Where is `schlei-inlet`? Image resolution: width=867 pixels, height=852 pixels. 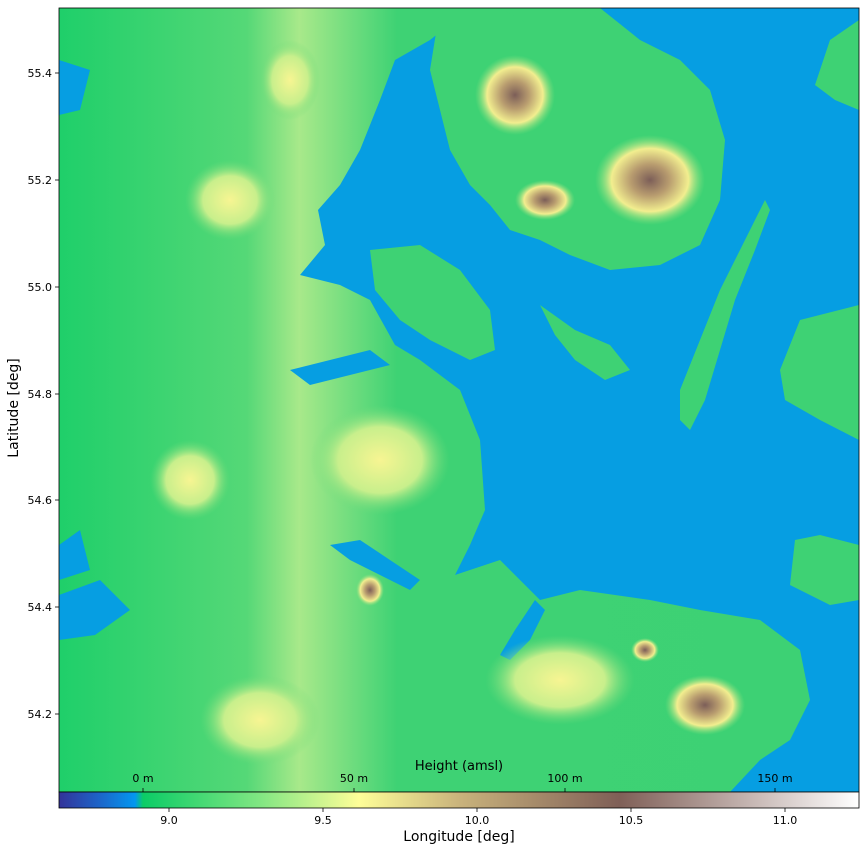 schlei-inlet is located at coordinates (375, 565).